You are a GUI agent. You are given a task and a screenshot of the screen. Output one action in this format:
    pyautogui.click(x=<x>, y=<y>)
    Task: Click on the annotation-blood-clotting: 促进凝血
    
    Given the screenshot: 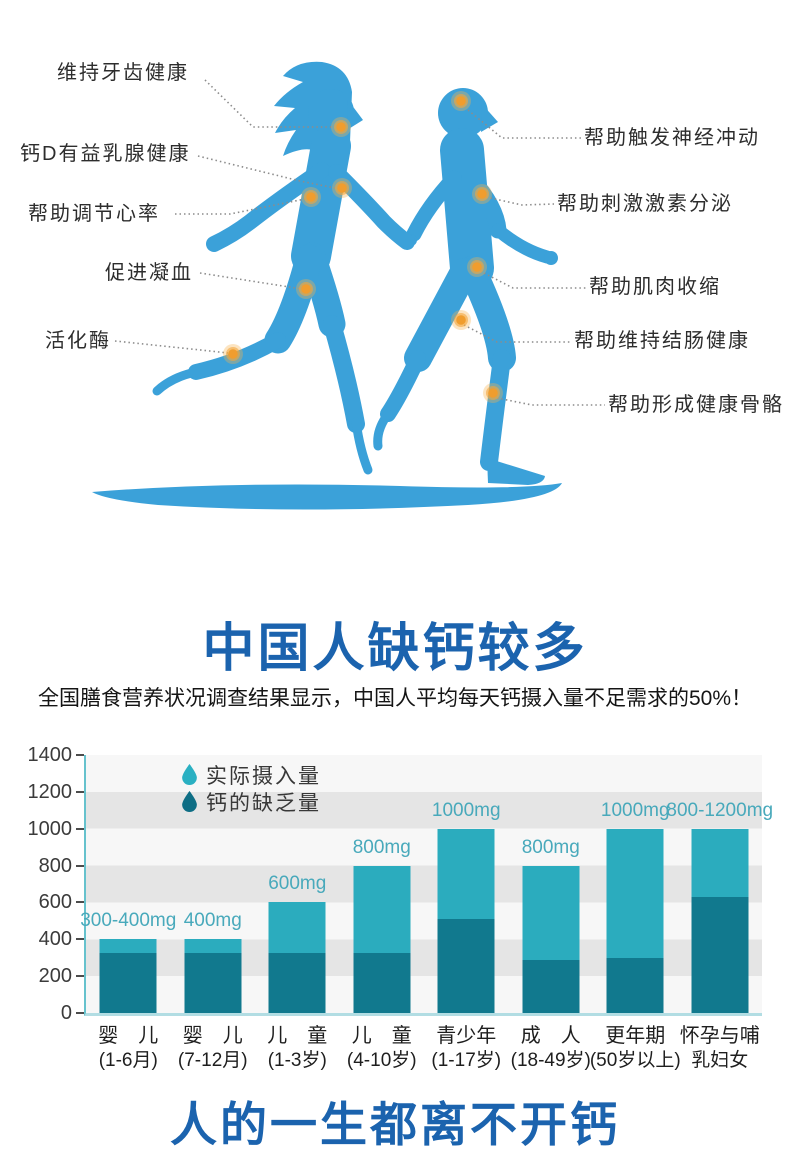 What is the action you would take?
    pyautogui.click(x=149, y=273)
    